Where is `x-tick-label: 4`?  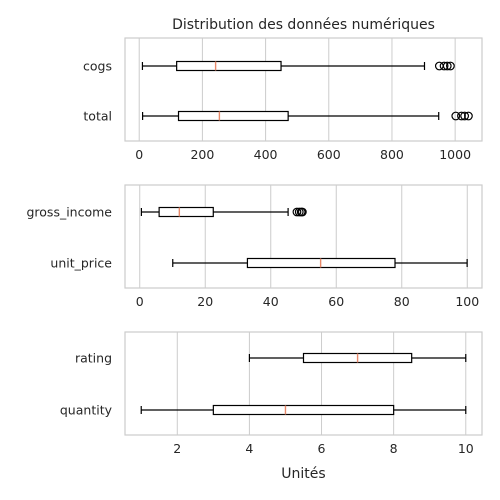 x-tick-label: 4 is located at coordinates (249, 448).